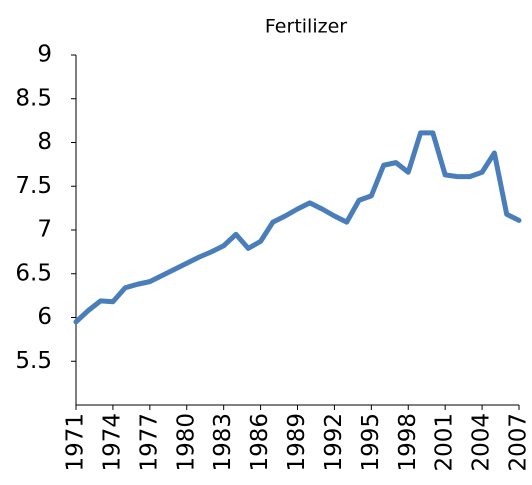 This screenshot has width=532, height=485. Describe the element at coordinates (371, 442) in the screenshot. I see `x-tick-label: 1995` at that location.